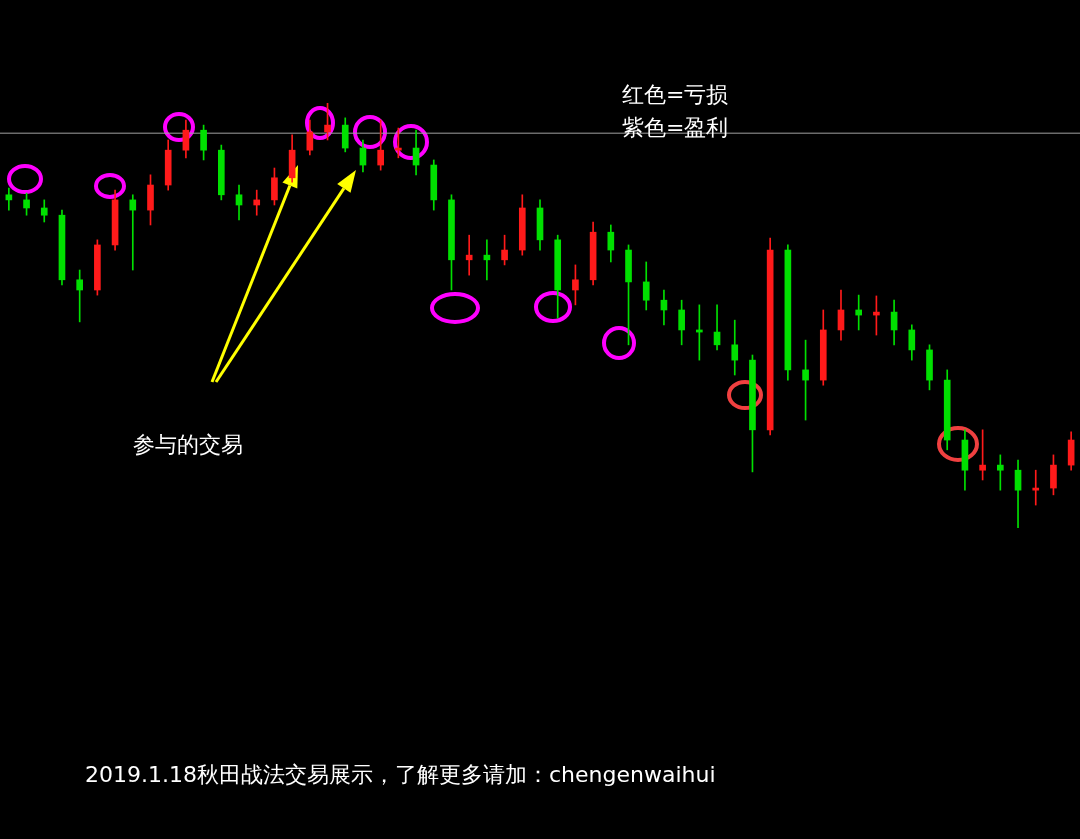  What do you see at coordinates (400, 775) in the screenshot?
I see `text: 2019.1.18秋田战法交易展示，了解更多请加：chengenwaihui` at bounding box center [400, 775].